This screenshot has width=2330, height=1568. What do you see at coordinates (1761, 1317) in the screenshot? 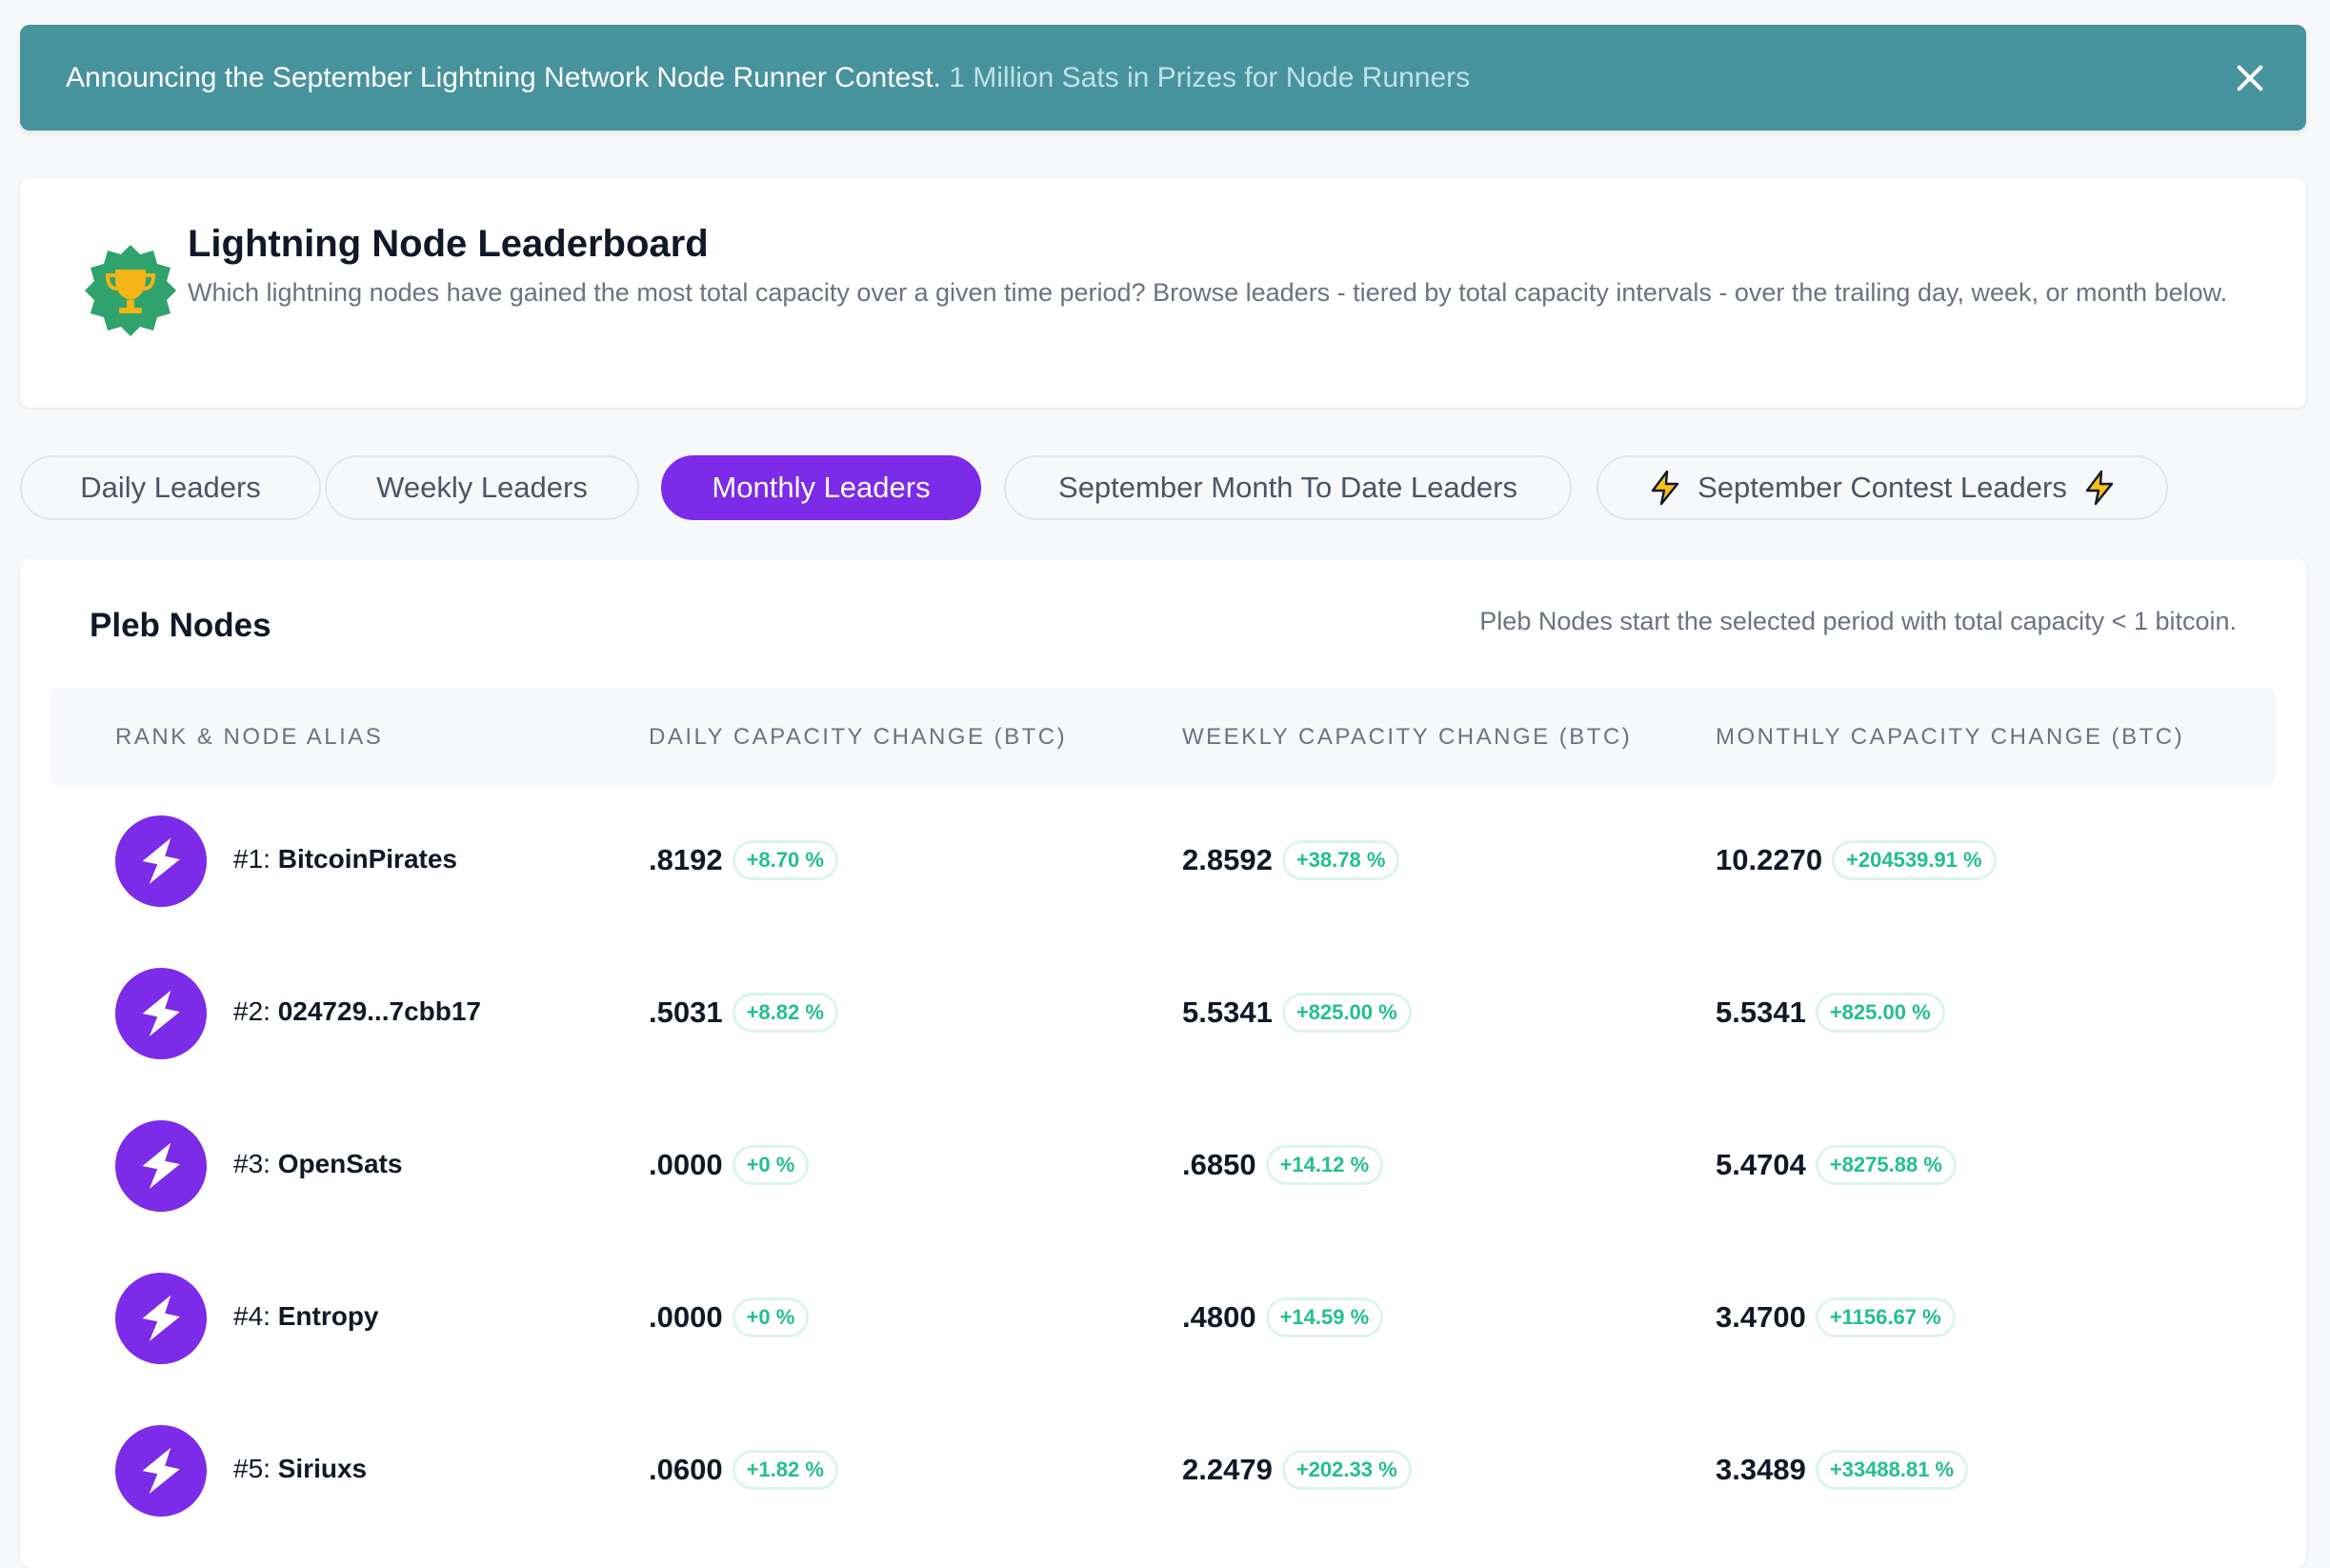
I see `monthly-change-value: 3.4700` at bounding box center [1761, 1317].